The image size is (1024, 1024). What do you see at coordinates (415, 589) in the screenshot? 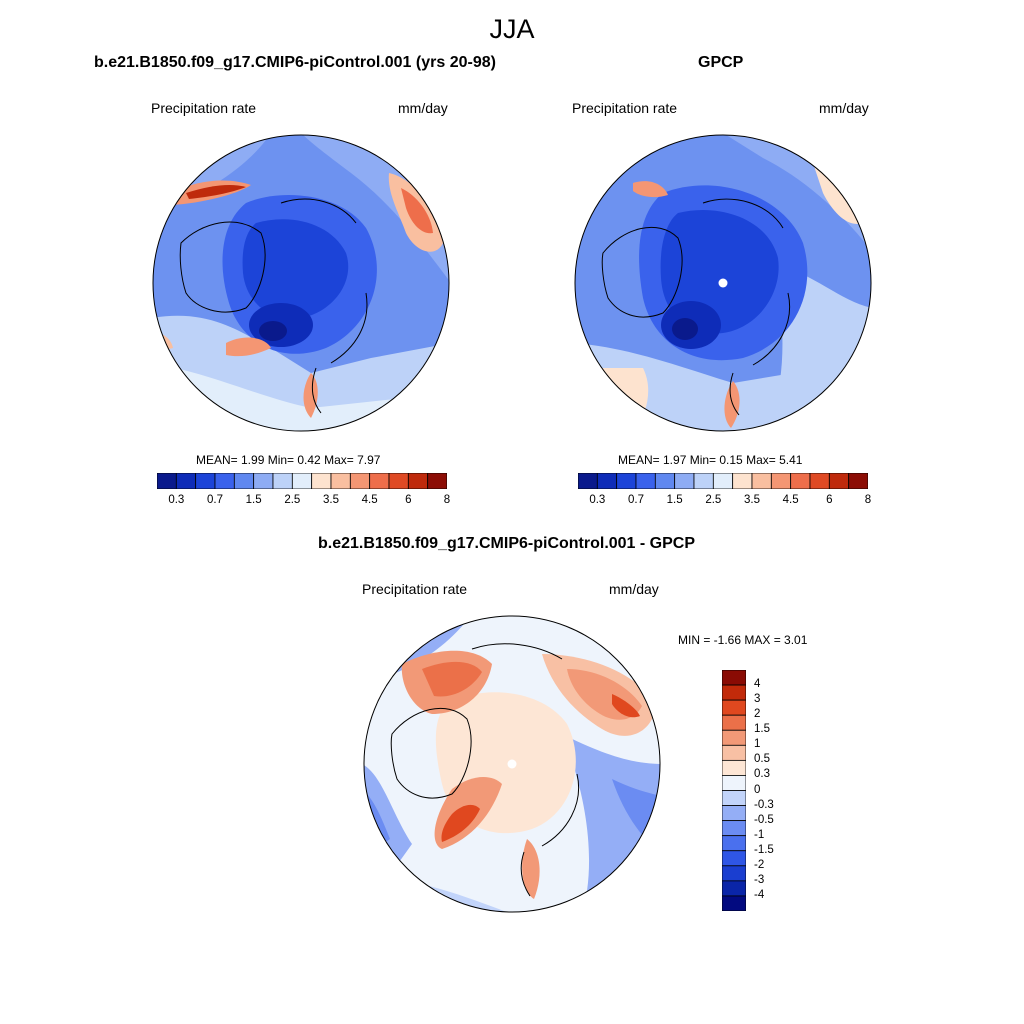
I see `diff-variable-label: Precipitation rate` at bounding box center [415, 589].